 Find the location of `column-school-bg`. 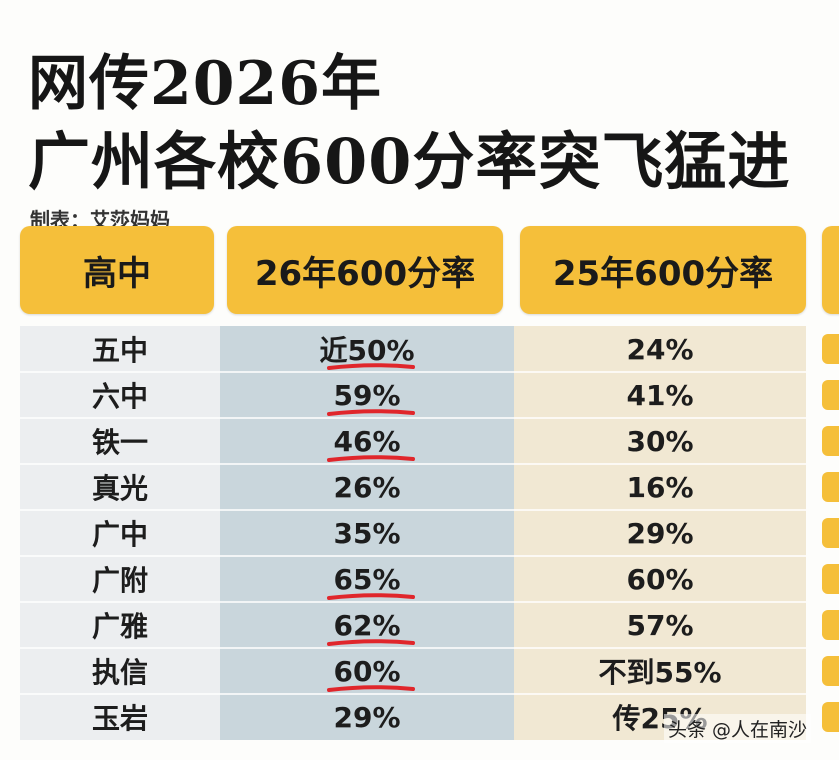

column-school-bg is located at coordinates (120, 533).